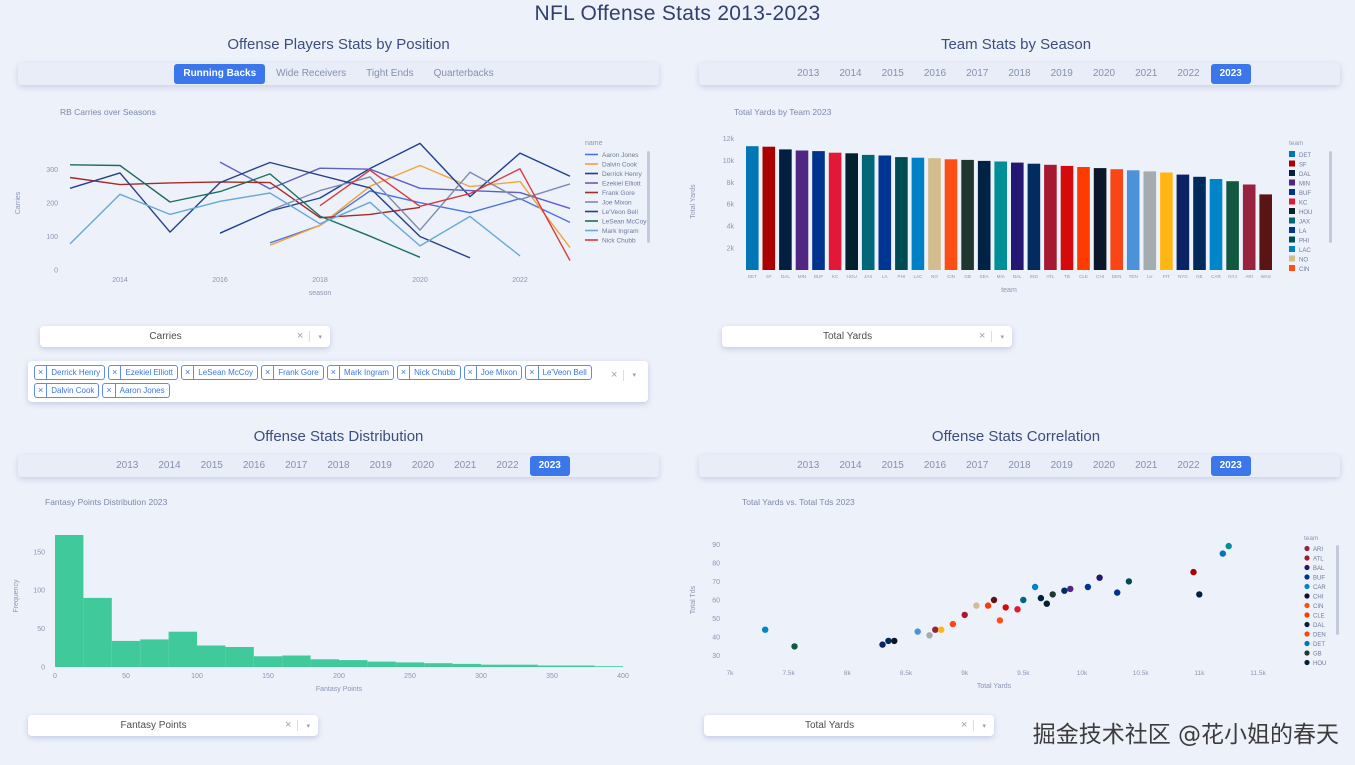  I want to click on clear-all-icon: ×, so click(615, 375).